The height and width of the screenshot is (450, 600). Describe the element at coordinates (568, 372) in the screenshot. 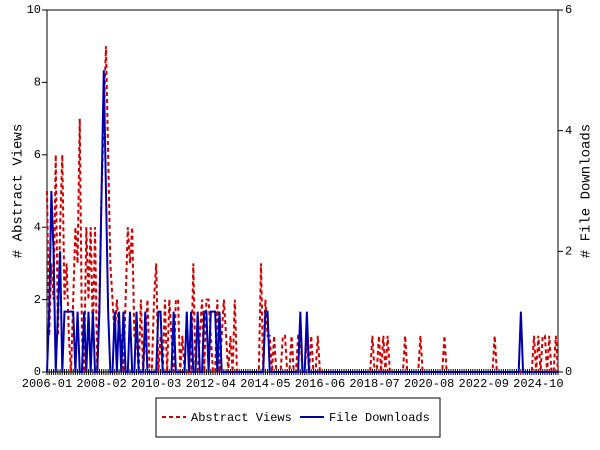

I see `y2-tick-label: 0` at that location.